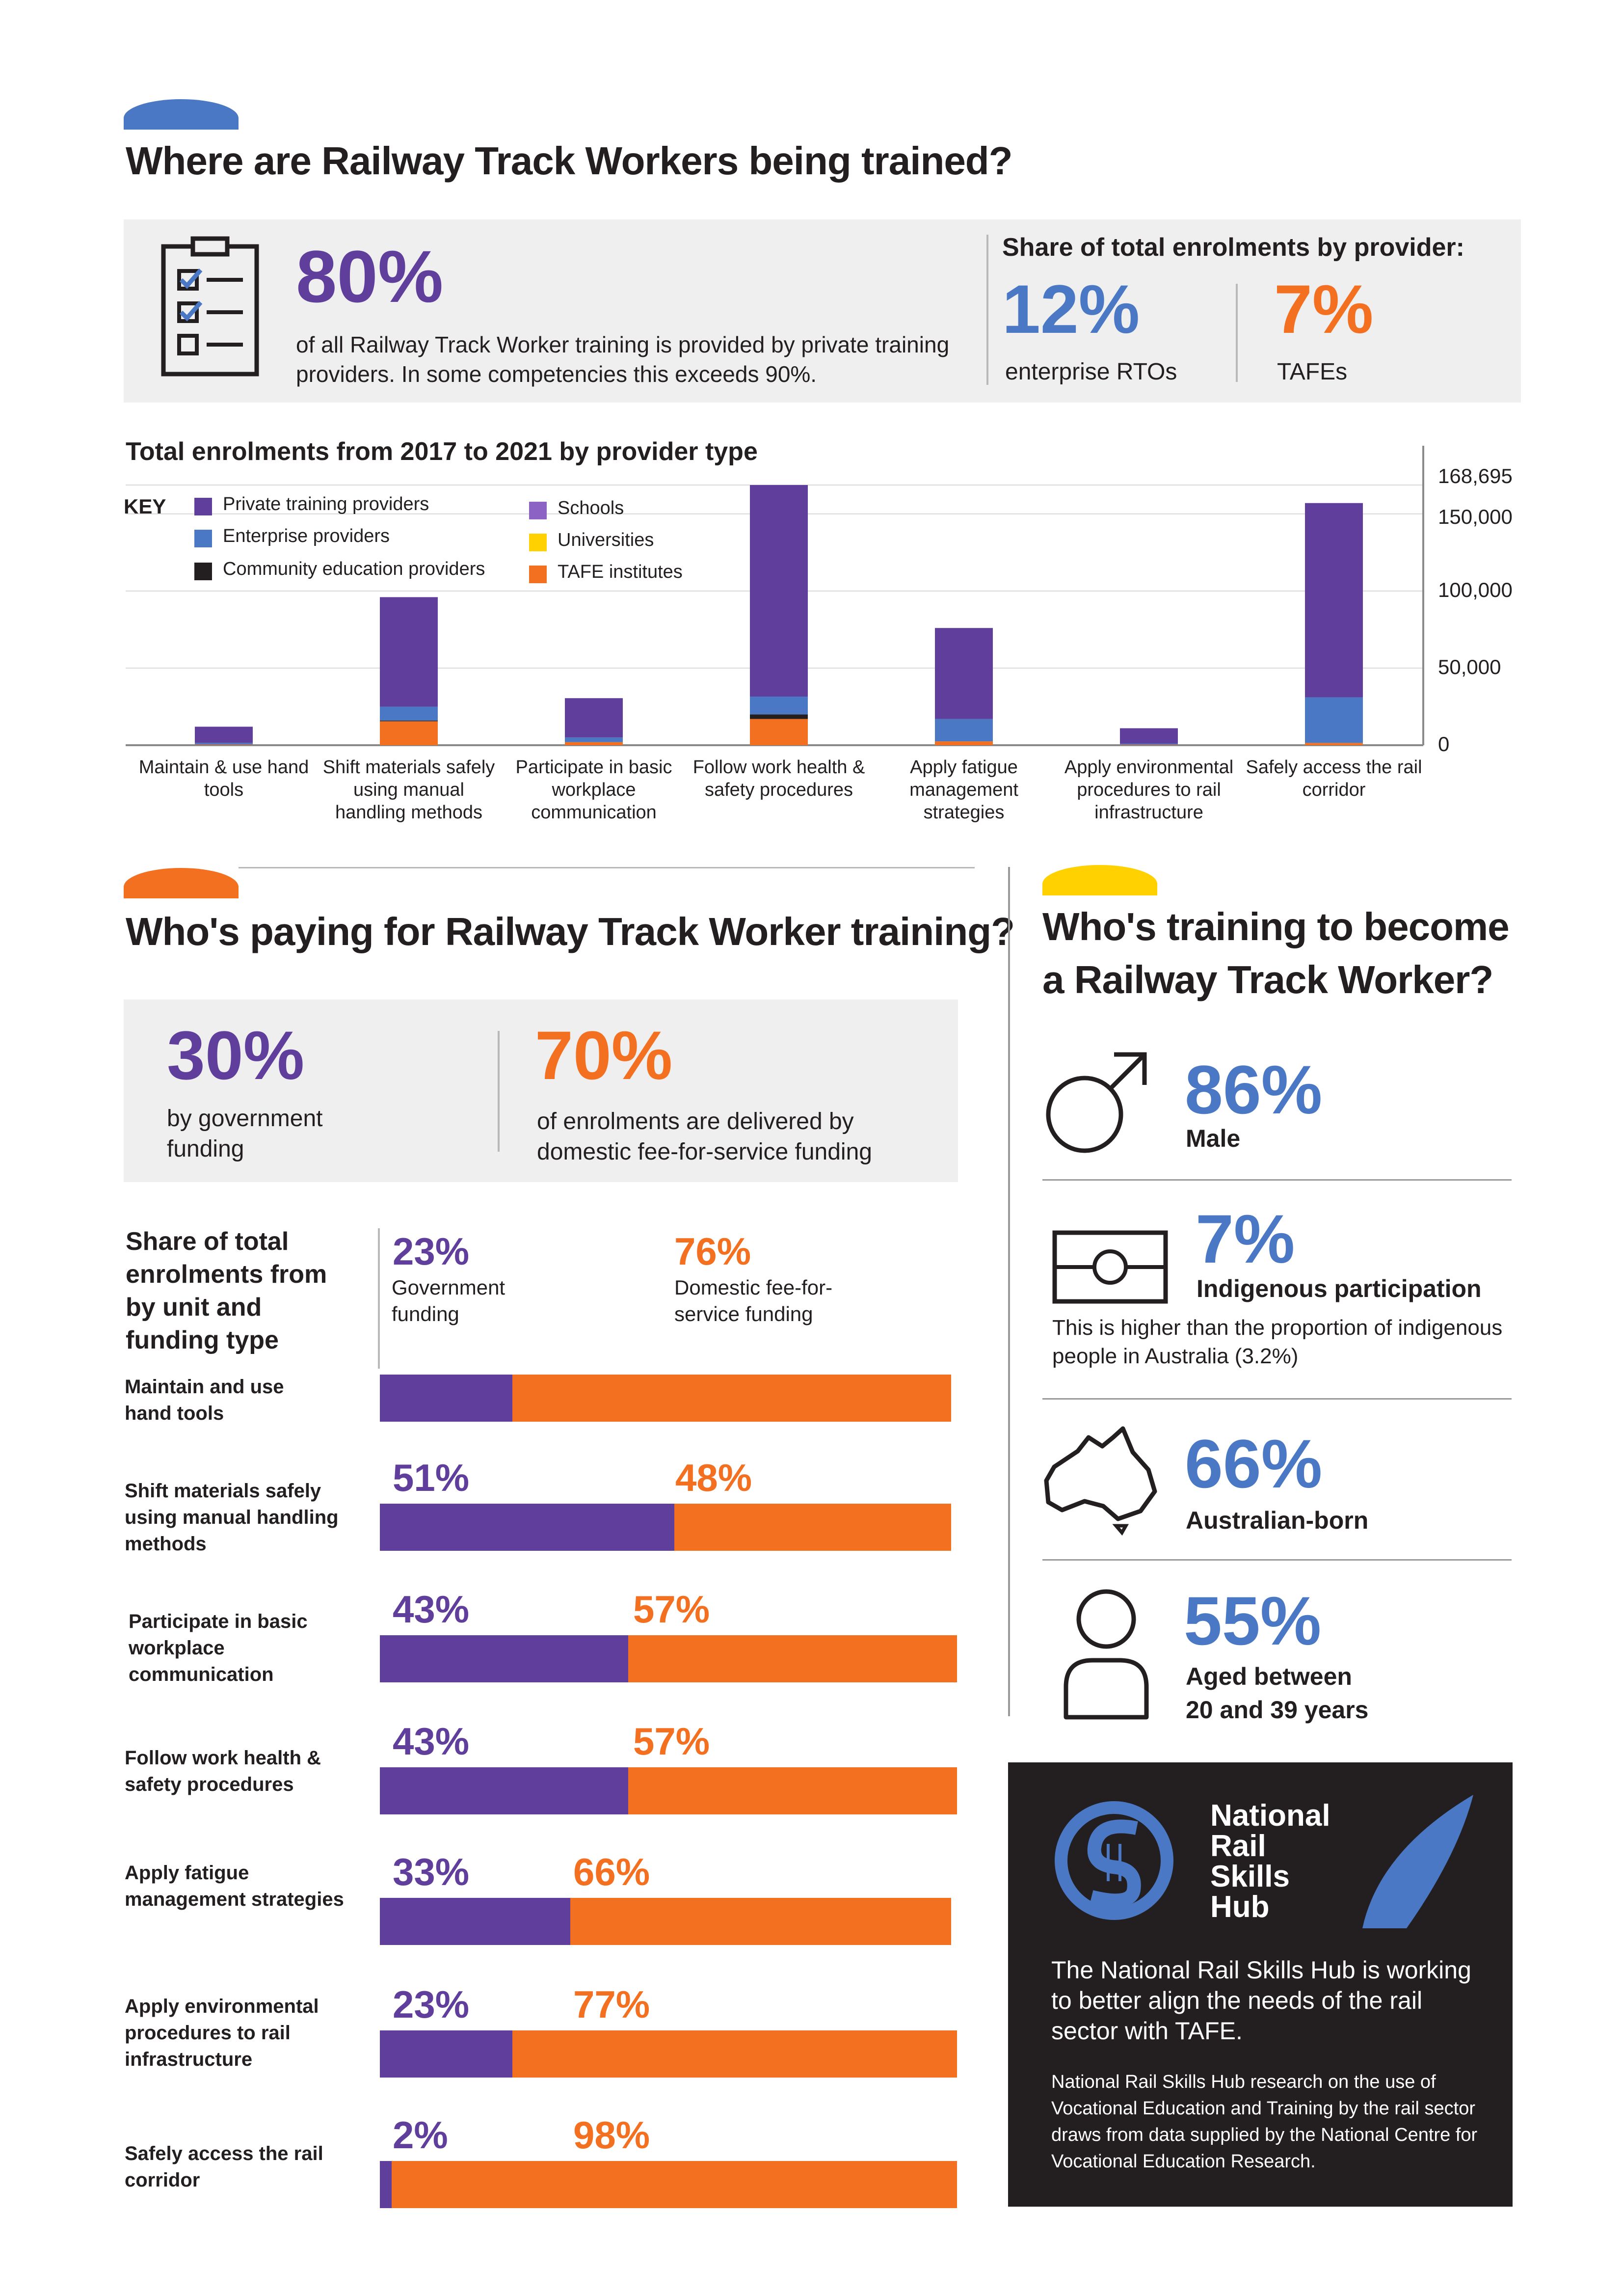  I want to click on category-label: Apply fatigue management strategies, so click(963, 790).